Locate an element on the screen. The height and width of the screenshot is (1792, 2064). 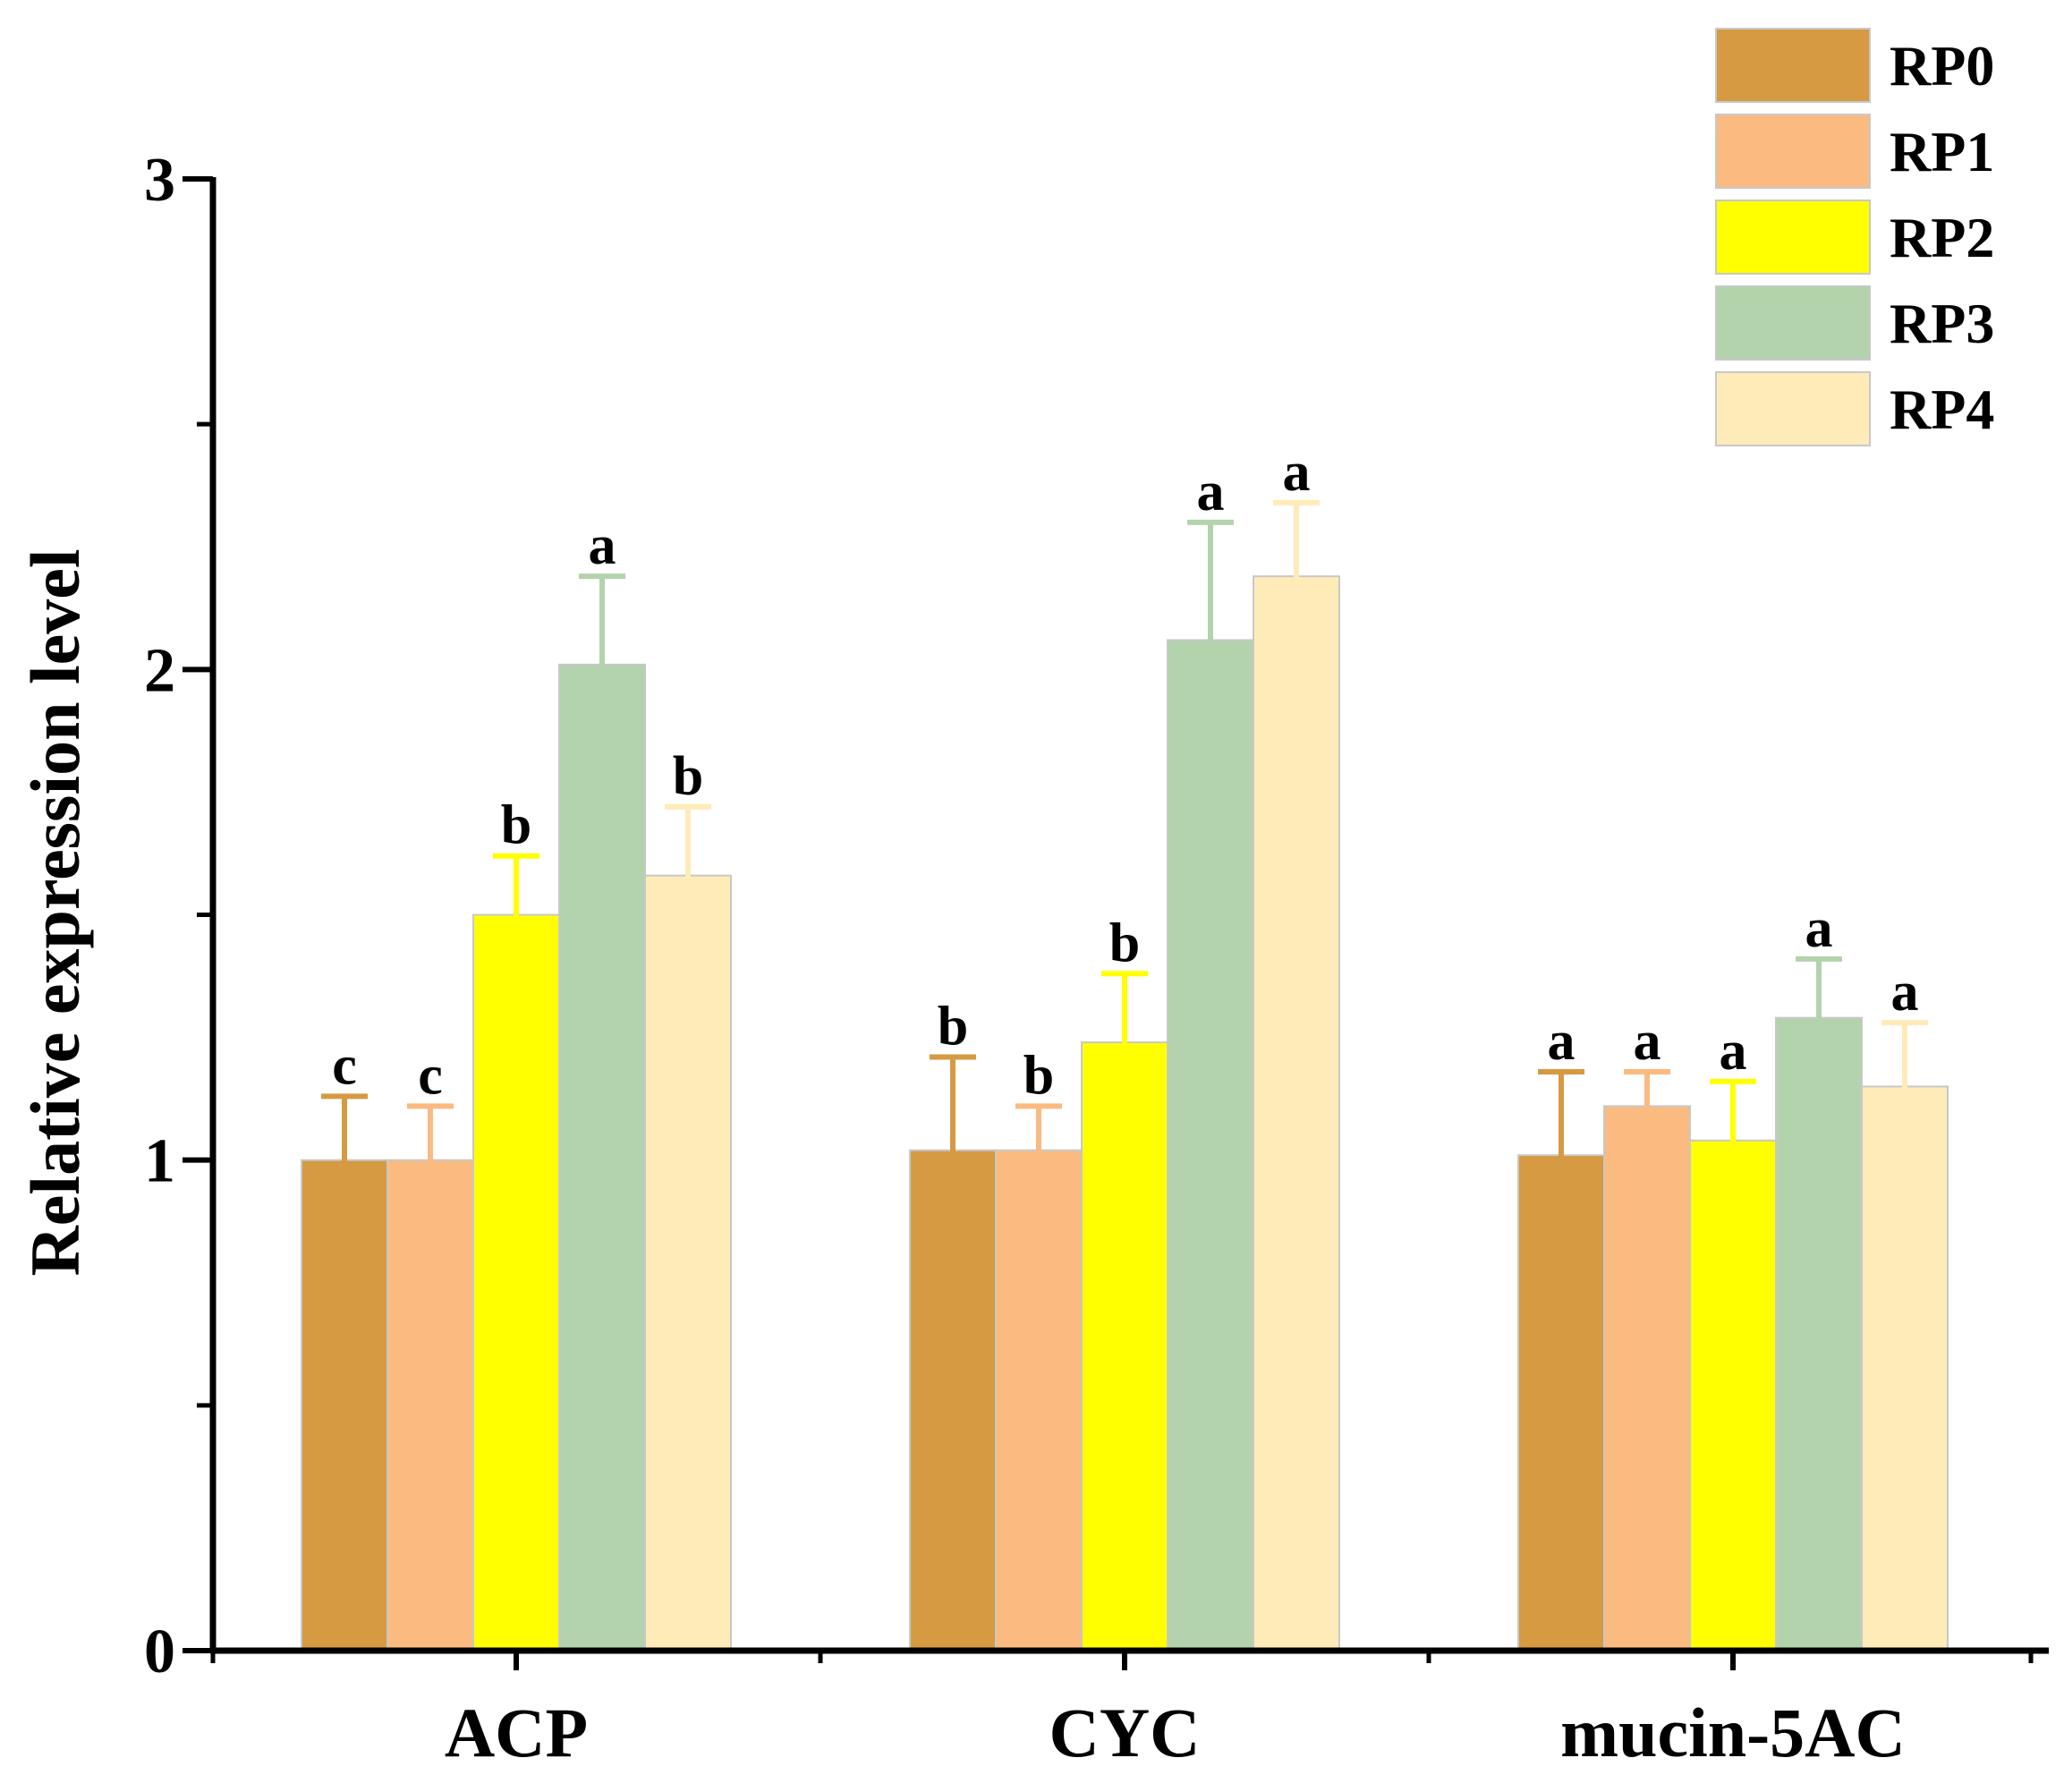
y-tick-label: 2 is located at coordinates (160, 670).